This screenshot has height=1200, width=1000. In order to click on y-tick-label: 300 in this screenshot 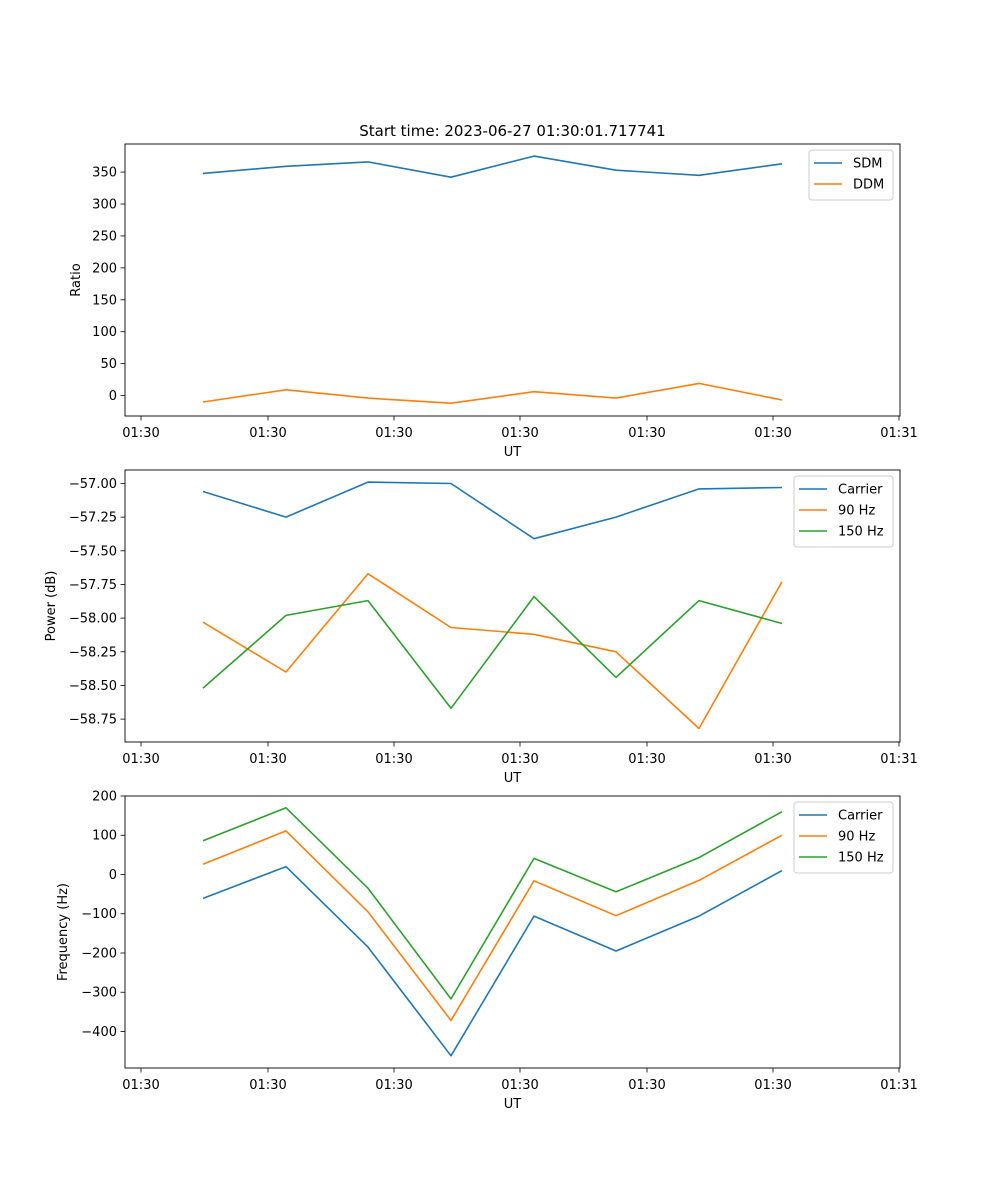, I will do `click(104, 205)`.